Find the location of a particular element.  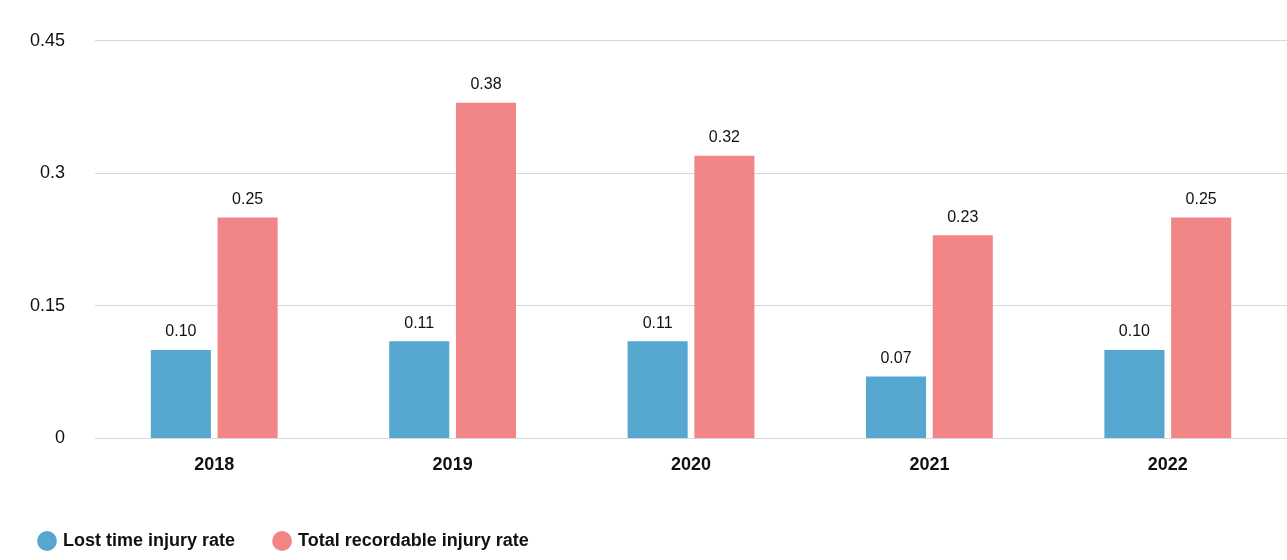

x-tick-label: 2020 is located at coordinates (691, 464).